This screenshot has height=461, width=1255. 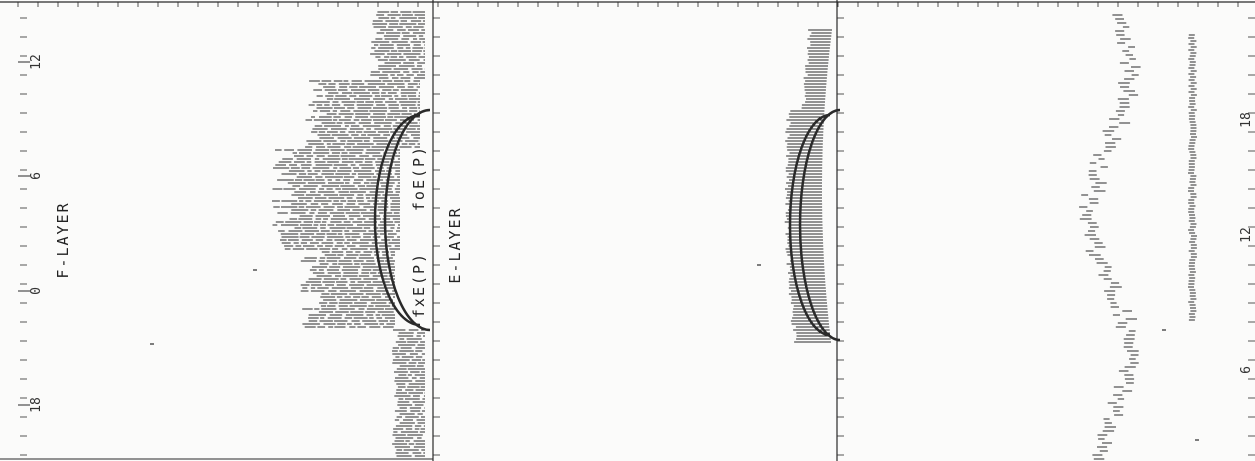 I want to click on fxe-curve-label: fxE(P), so click(x=419, y=285).